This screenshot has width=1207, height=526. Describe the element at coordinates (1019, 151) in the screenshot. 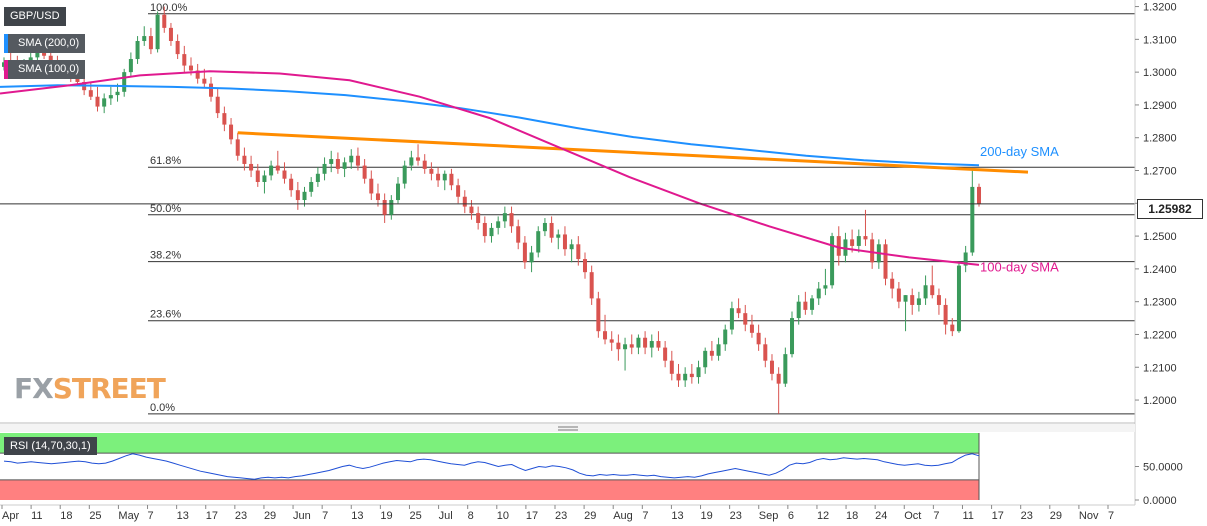

I see `annotation-200-day-sma: 200-day SMA` at that location.